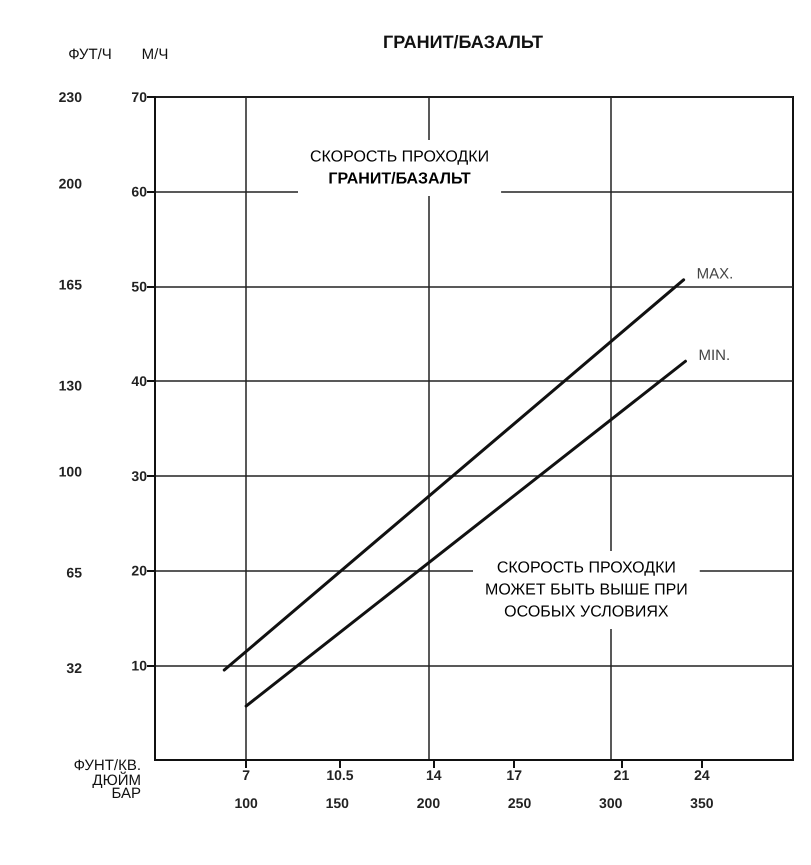 The width and height of the screenshot is (811, 865). I want to click on x2-tick-label: 21, so click(622, 775).